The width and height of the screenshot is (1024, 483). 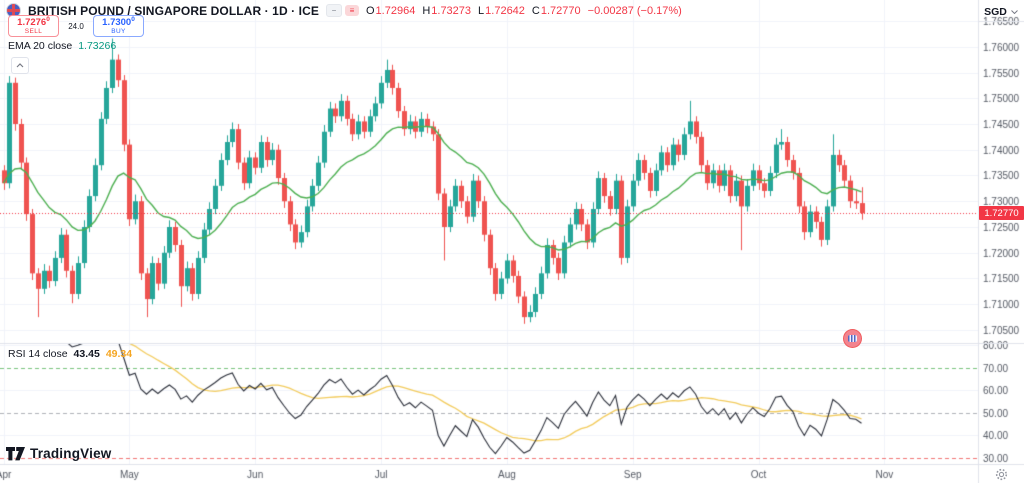 I want to click on rsi-value: 43.45, so click(x=86, y=354).